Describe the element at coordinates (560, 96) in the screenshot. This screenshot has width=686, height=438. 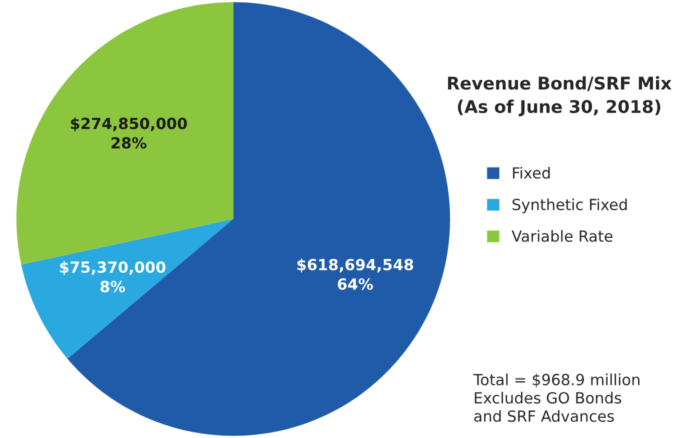
I see `text: Revenue Bond/SRF Mix (As of June 30, 2018)` at that location.